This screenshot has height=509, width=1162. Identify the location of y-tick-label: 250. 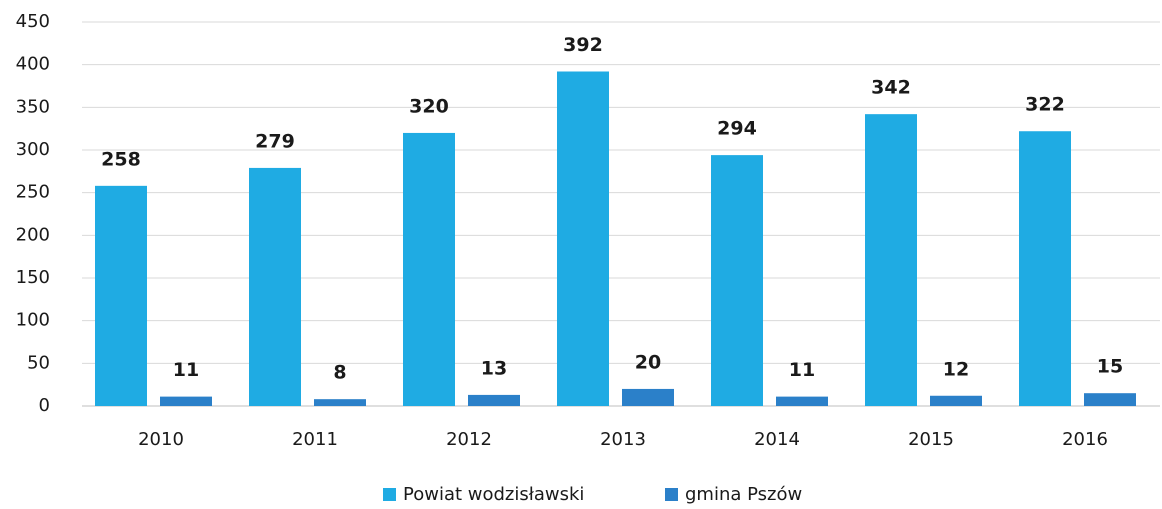
(33, 192).